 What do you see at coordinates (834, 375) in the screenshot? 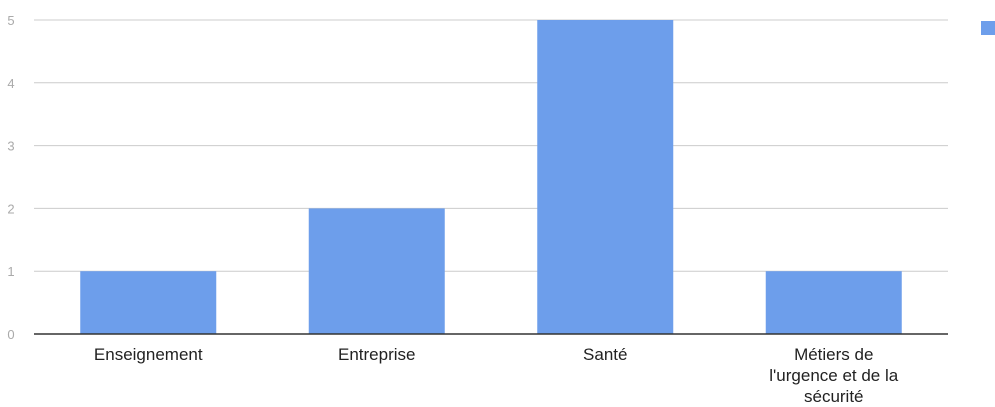
I see `x-tick-label: Métiers de l'urgence et de la sécurité` at bounding box center [834, 375].